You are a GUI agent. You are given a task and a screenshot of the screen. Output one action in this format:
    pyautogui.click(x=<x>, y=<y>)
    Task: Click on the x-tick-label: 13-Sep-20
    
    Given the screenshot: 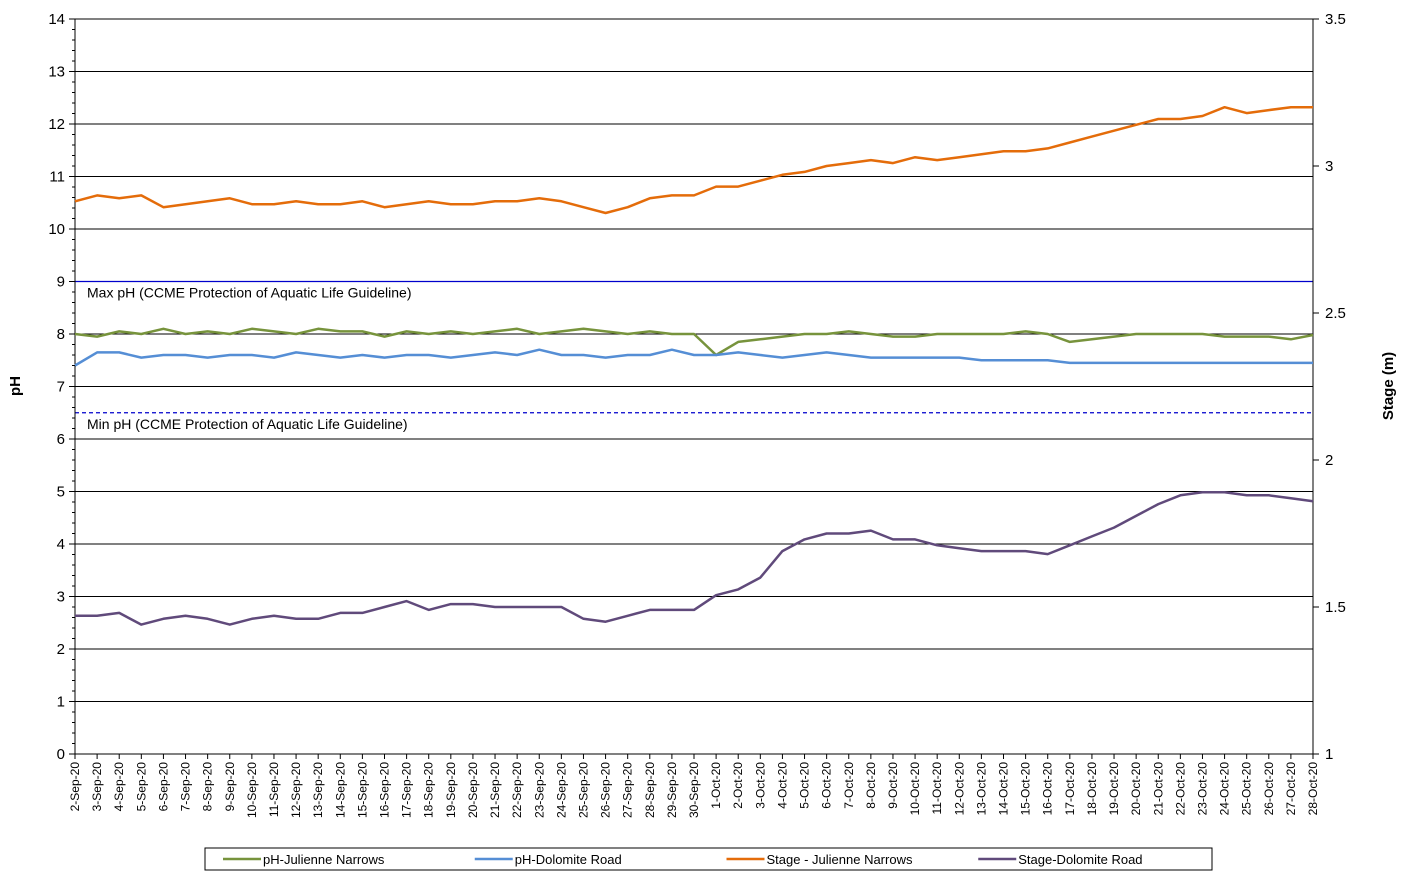 What is the action you would take?
    pyautogui.click(x=318, y=790)
    